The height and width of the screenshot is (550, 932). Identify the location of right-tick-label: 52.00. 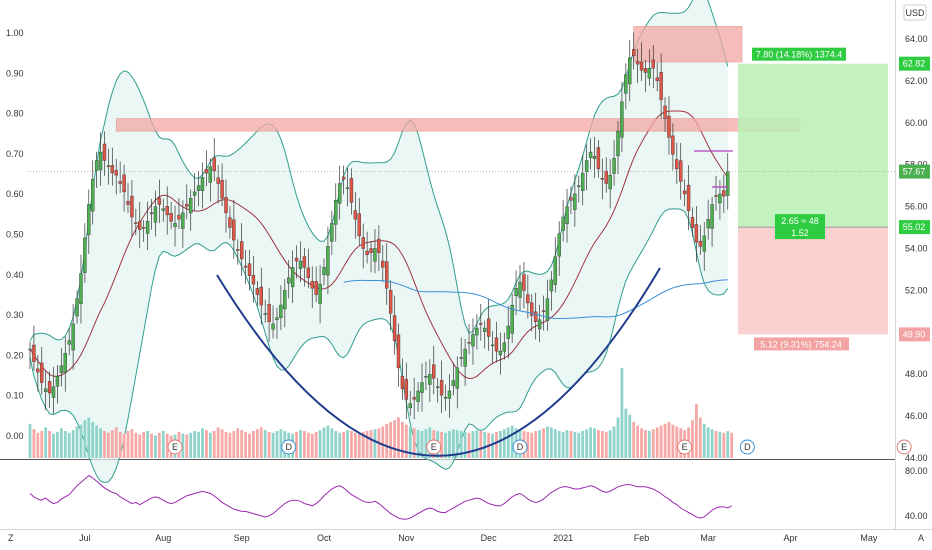
(916, 290).